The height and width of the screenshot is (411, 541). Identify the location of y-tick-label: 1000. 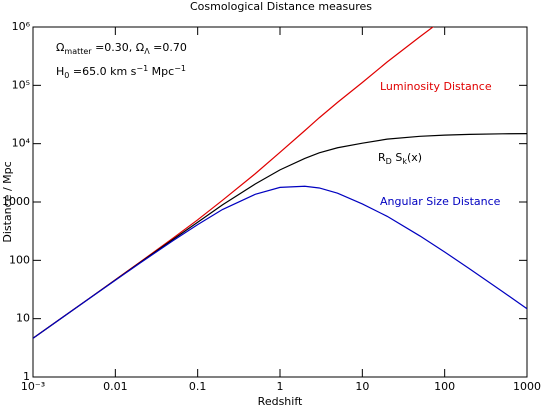
(16, 201).